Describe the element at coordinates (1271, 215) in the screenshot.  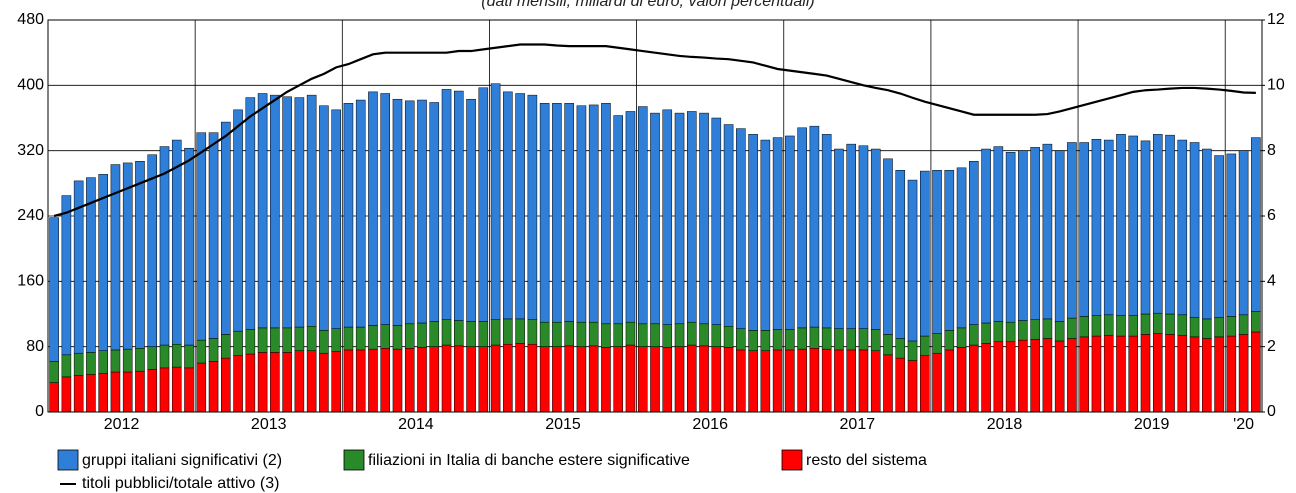
I see `y2-tick-label: 6` at that location.